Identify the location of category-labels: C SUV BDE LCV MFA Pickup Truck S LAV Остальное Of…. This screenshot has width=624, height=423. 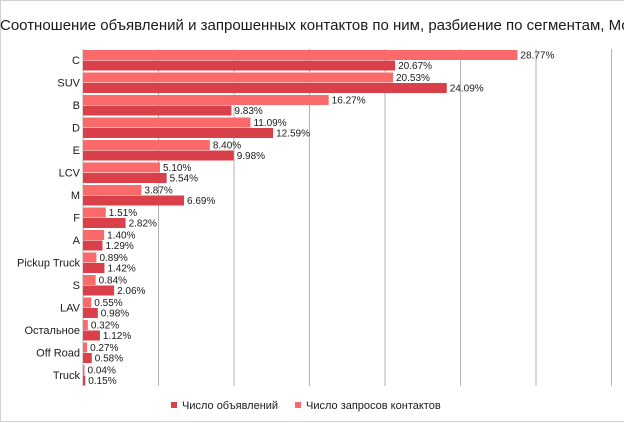
(49, 218).